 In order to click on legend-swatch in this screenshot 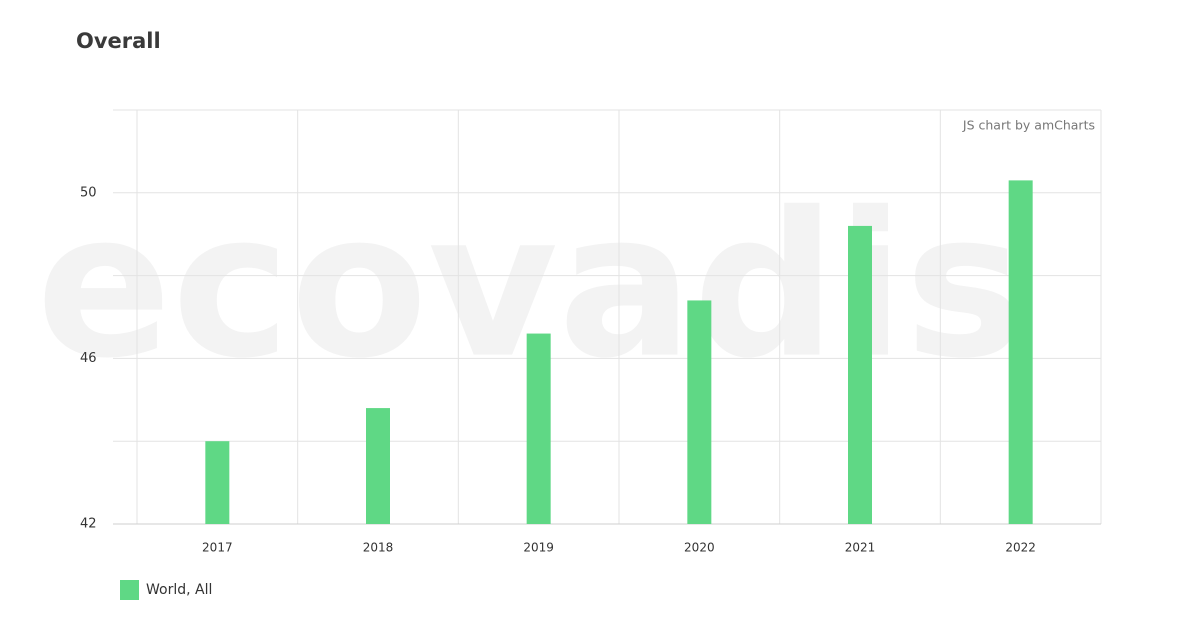, I will do `click(129, 590)`.